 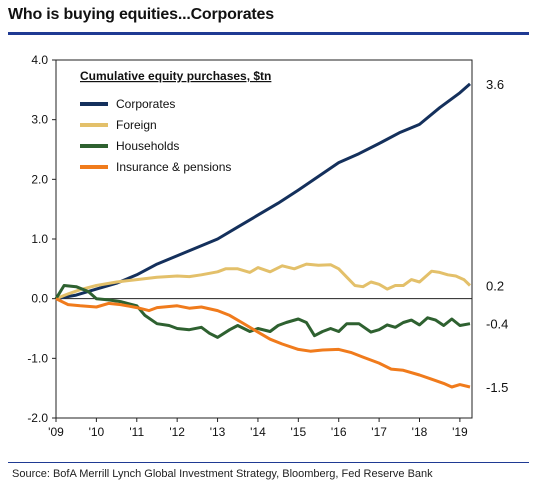 I want to click on x-tick-label: '15, so click(x=299, y=432).